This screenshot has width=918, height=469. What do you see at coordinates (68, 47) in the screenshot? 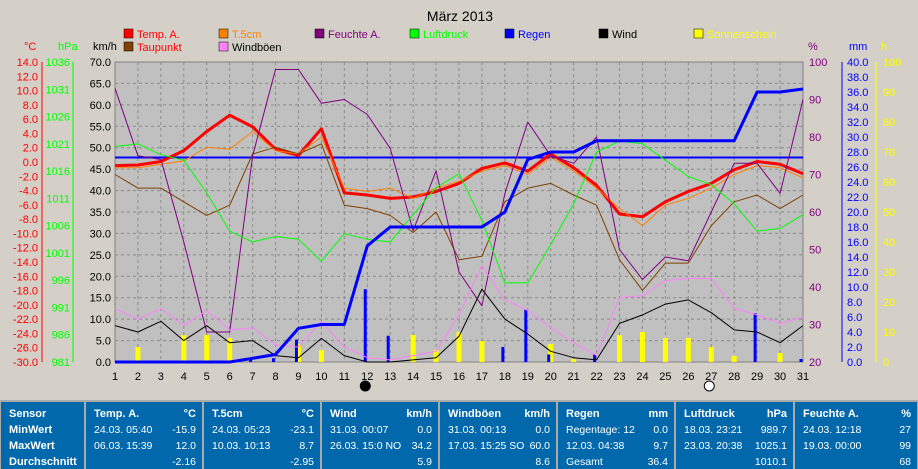
I see `axis-unit-pressure: hPa` at bounding box center [68, 47].